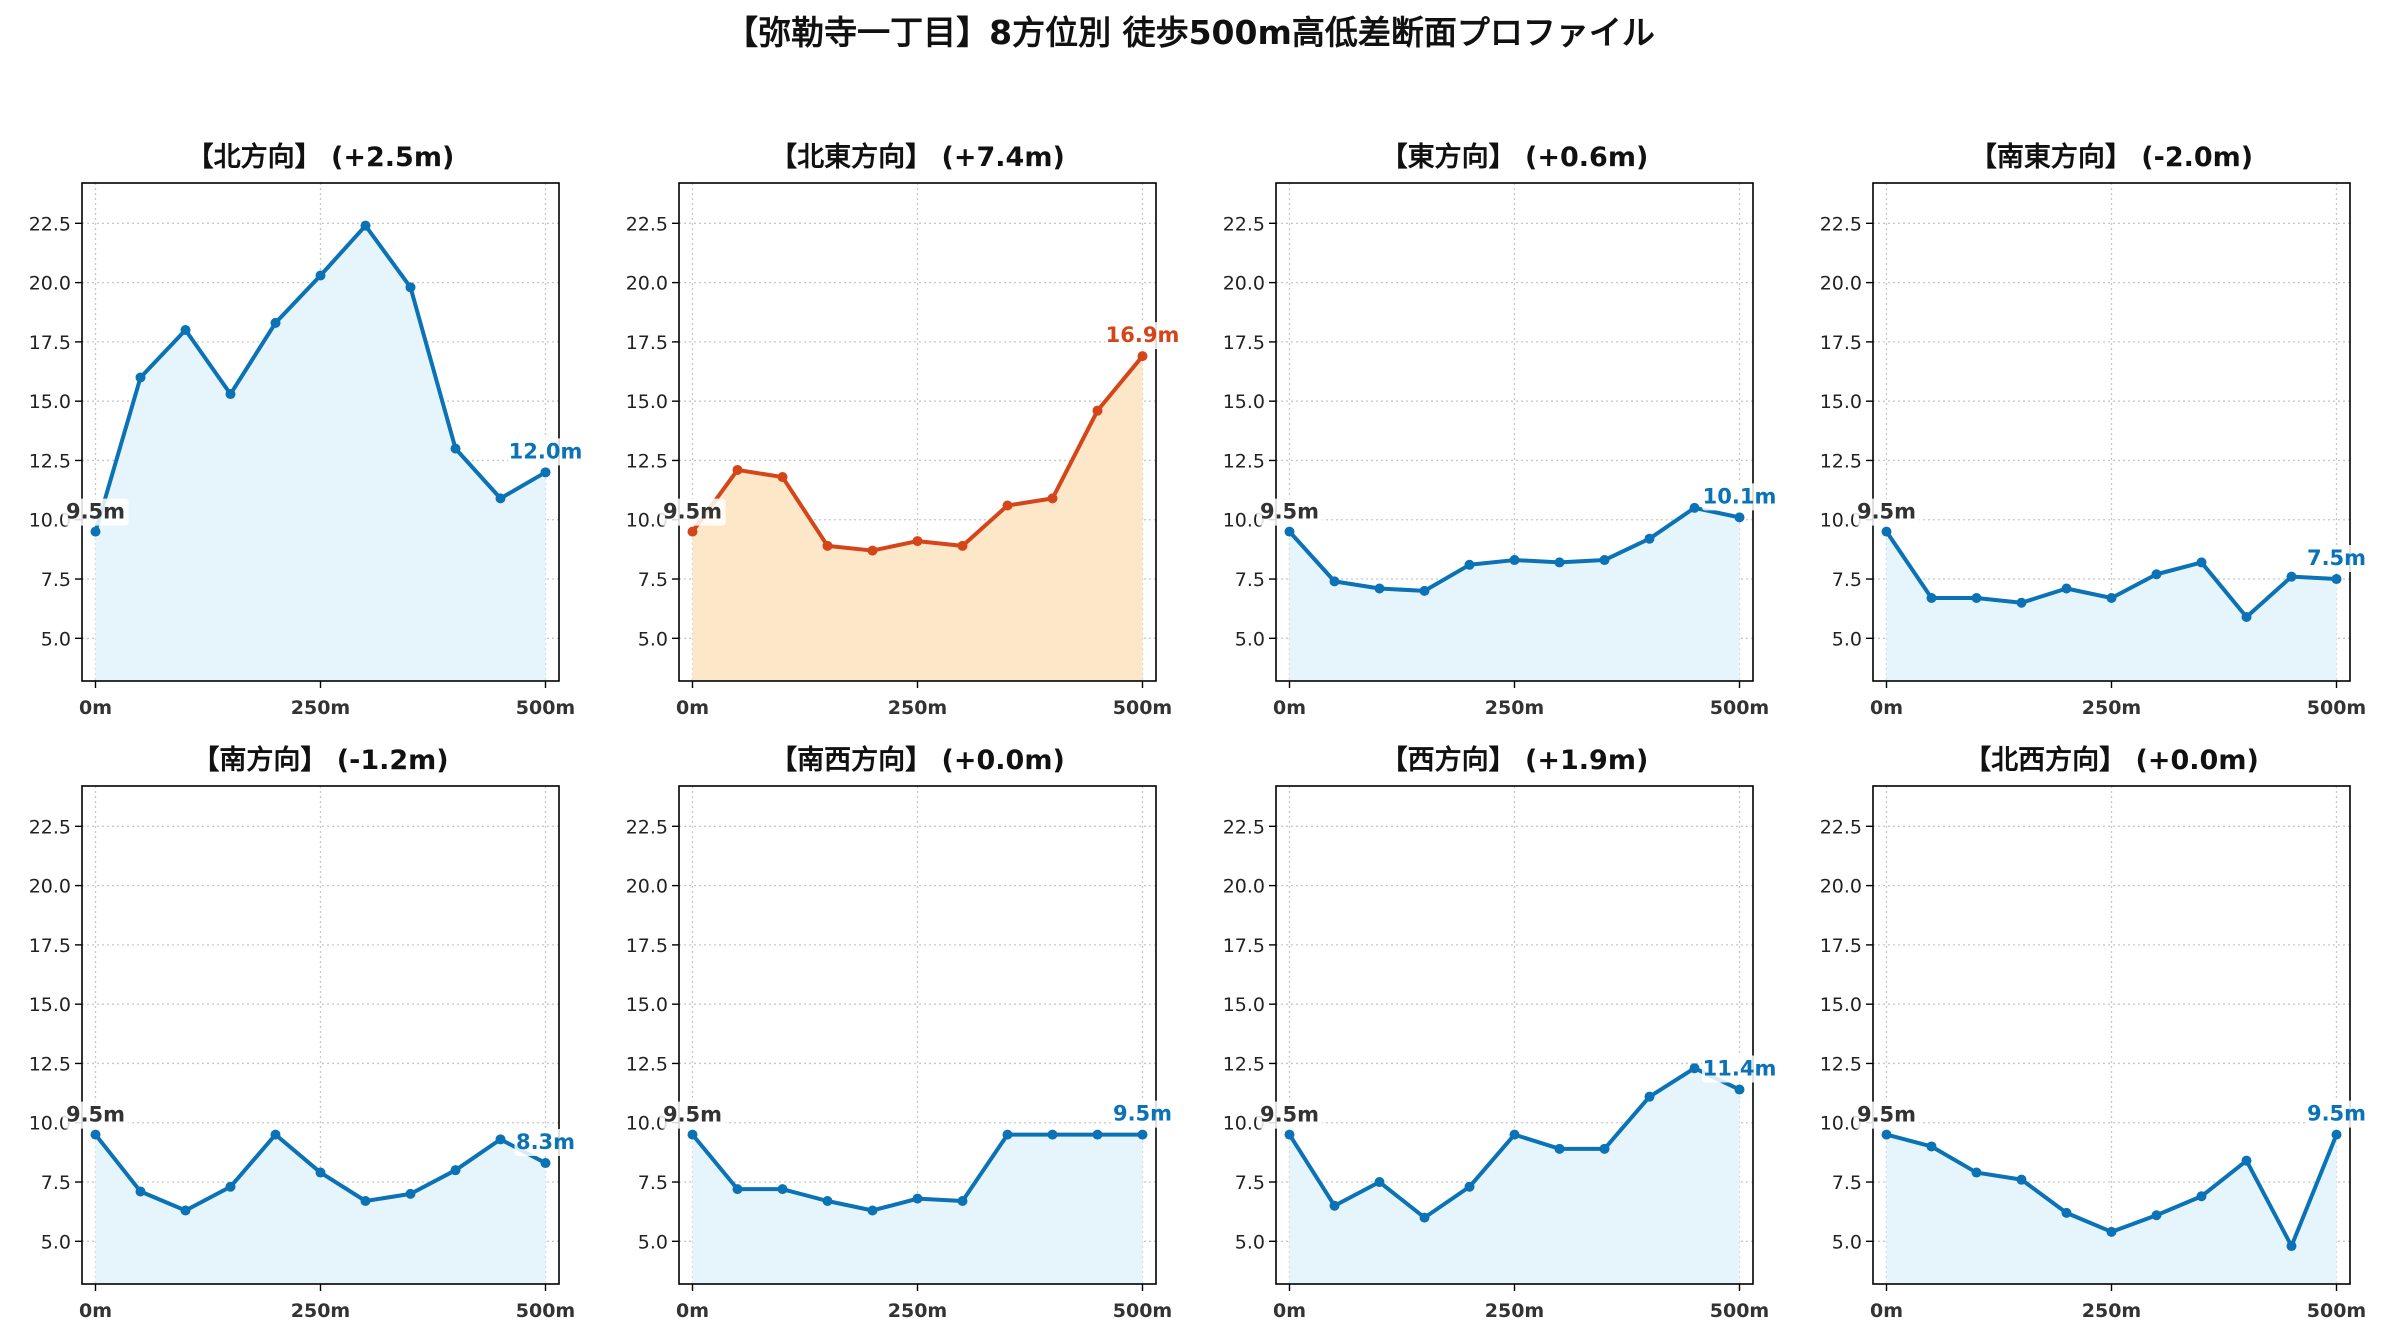 Image resolution: width=2381 pixels, height=1340 pixels. I want to click on end-value-label: 16.9m, so click(1143, 335).